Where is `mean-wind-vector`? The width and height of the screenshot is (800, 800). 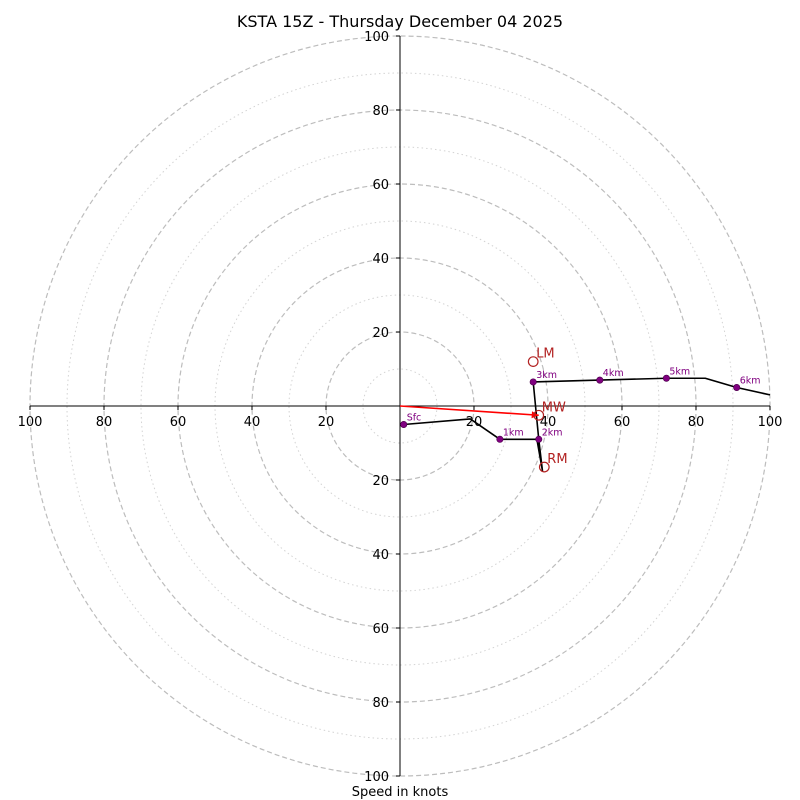
mean-wind-vector is located at coordinates (469, 411).